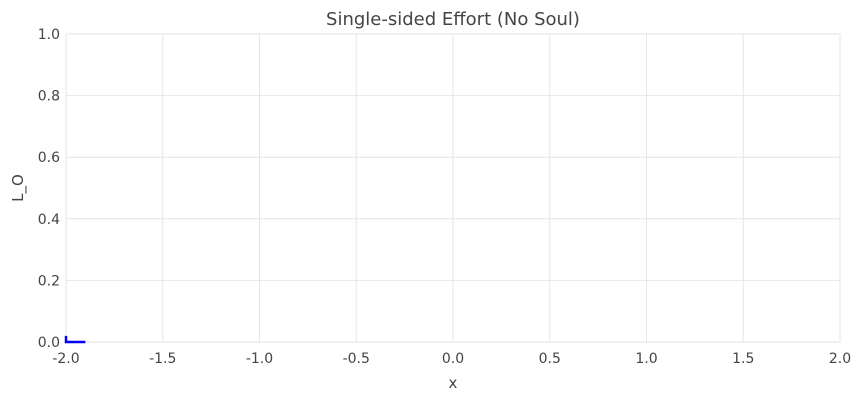 The height and width of the screenshot is (401, 862). I want to click on x-tick-label: -1.5, so click(162, 359).